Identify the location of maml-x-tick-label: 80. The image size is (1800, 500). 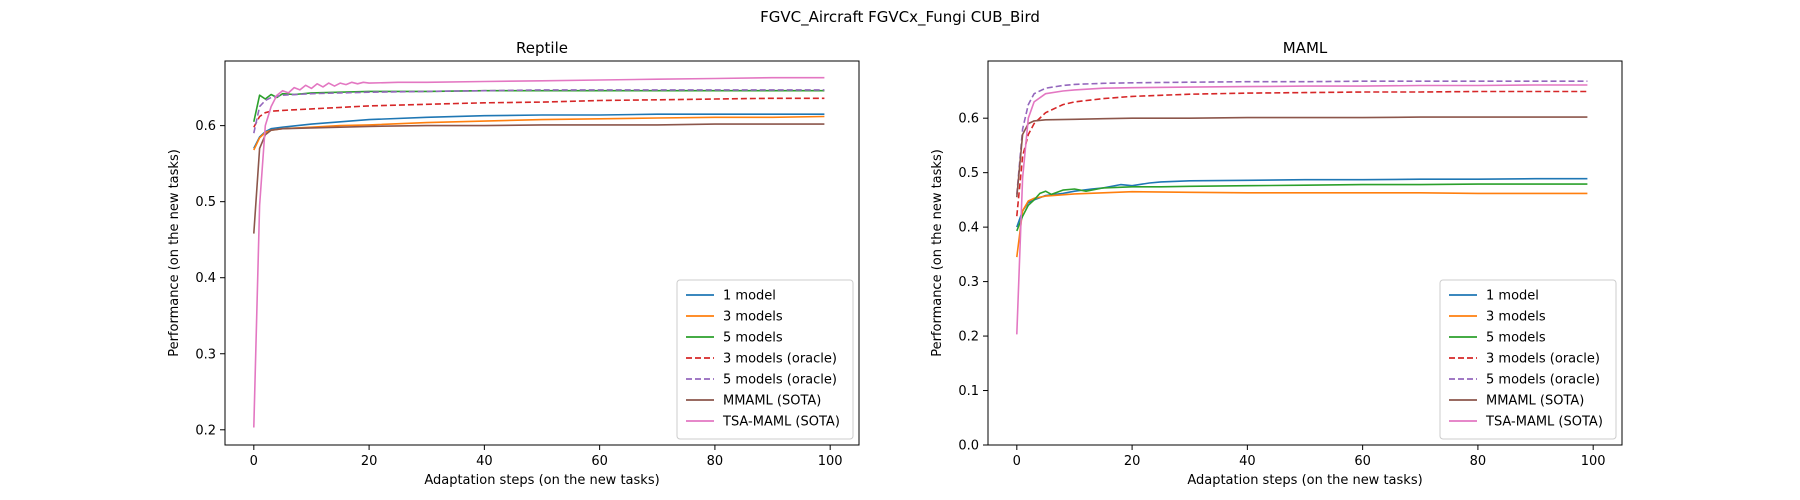
(1478, 461).